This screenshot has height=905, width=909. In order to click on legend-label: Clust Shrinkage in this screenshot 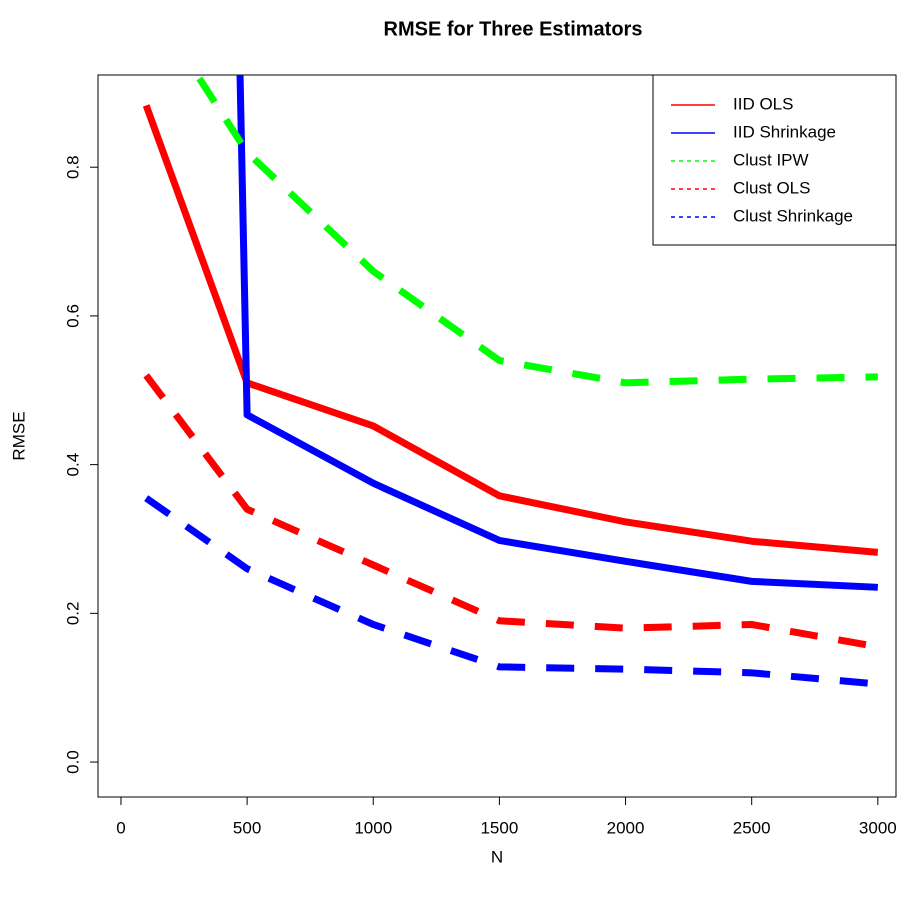, I will do `click(793, 215)`.